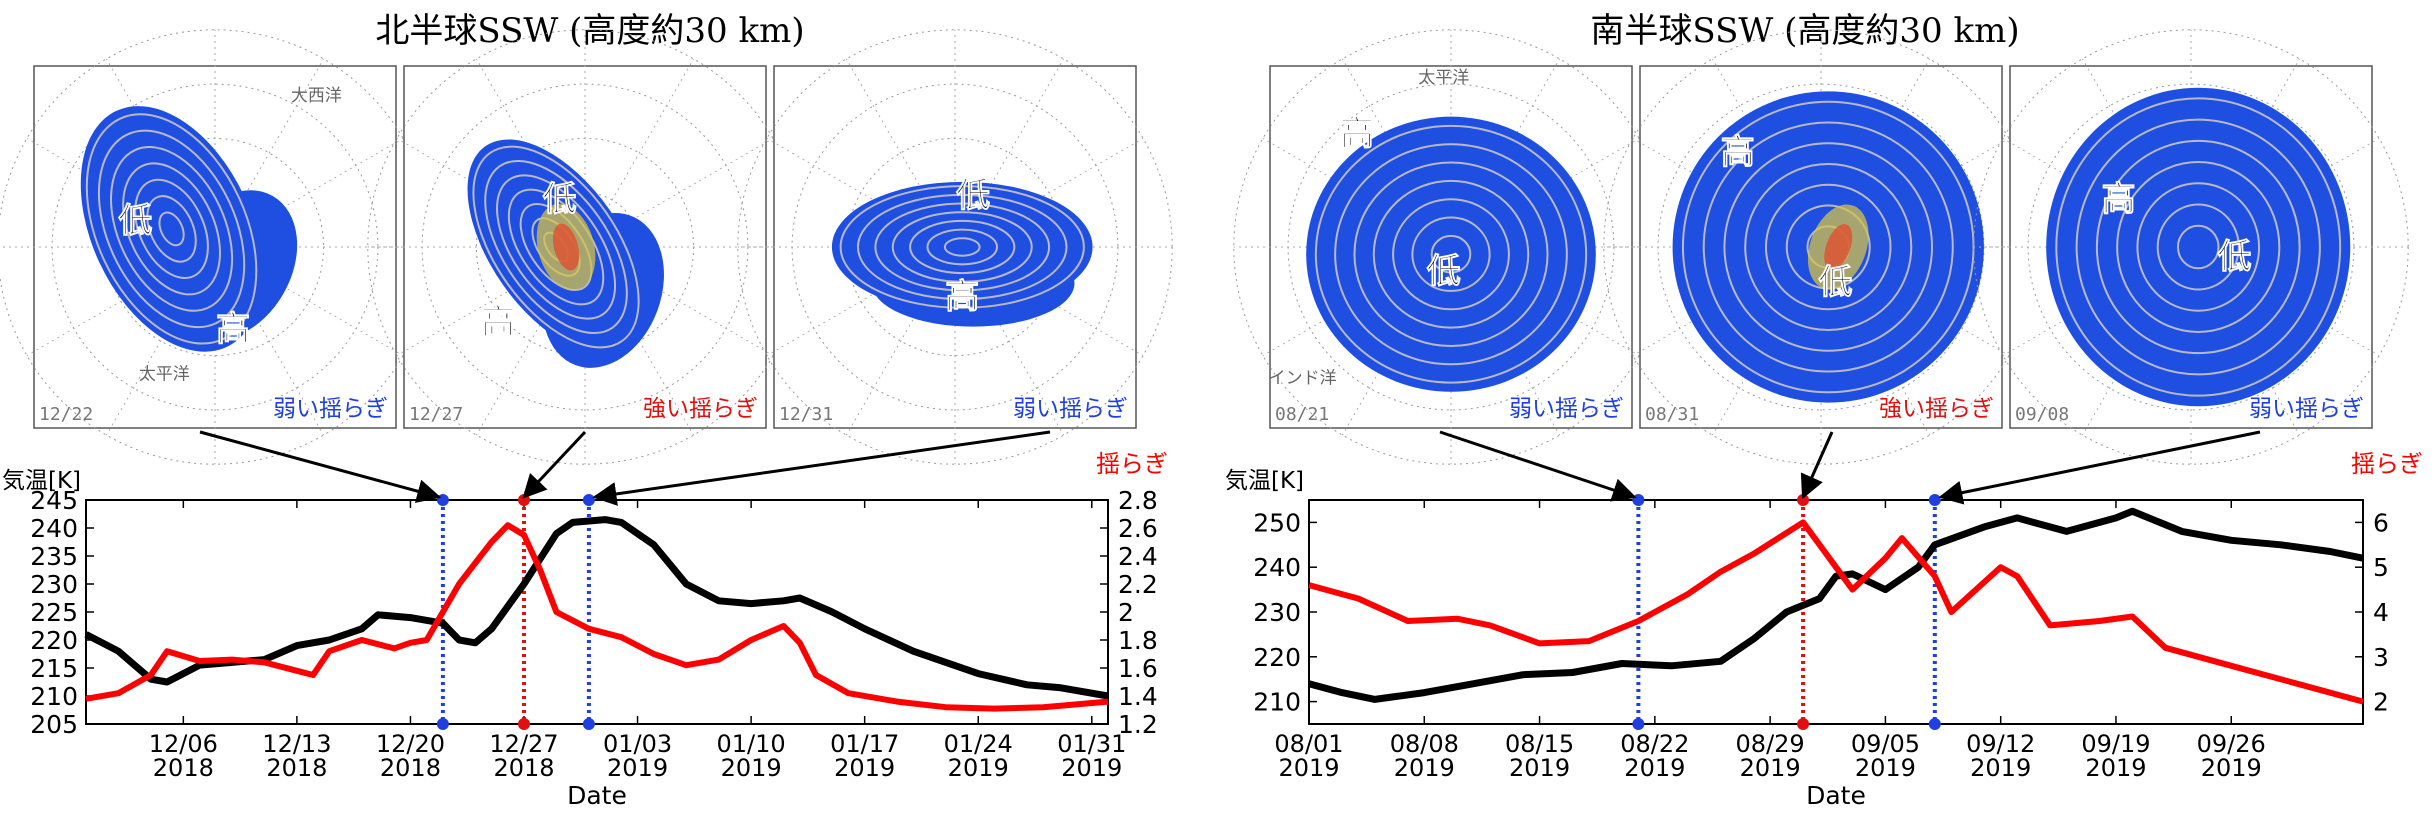  I want to click on y2-tick-label: 2.6, so click(1138, 528).